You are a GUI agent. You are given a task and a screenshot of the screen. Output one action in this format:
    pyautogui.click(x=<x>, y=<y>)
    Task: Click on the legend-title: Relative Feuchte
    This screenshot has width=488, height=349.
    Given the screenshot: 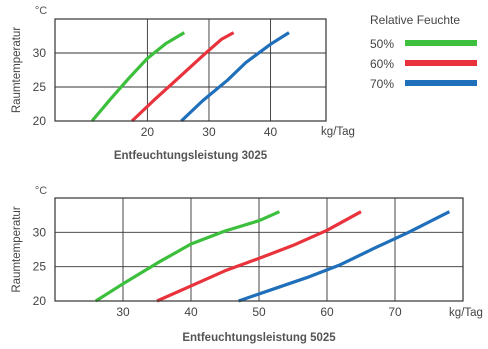 What is the action you would take?
    pyautogui.click(x=415, y=20)
    